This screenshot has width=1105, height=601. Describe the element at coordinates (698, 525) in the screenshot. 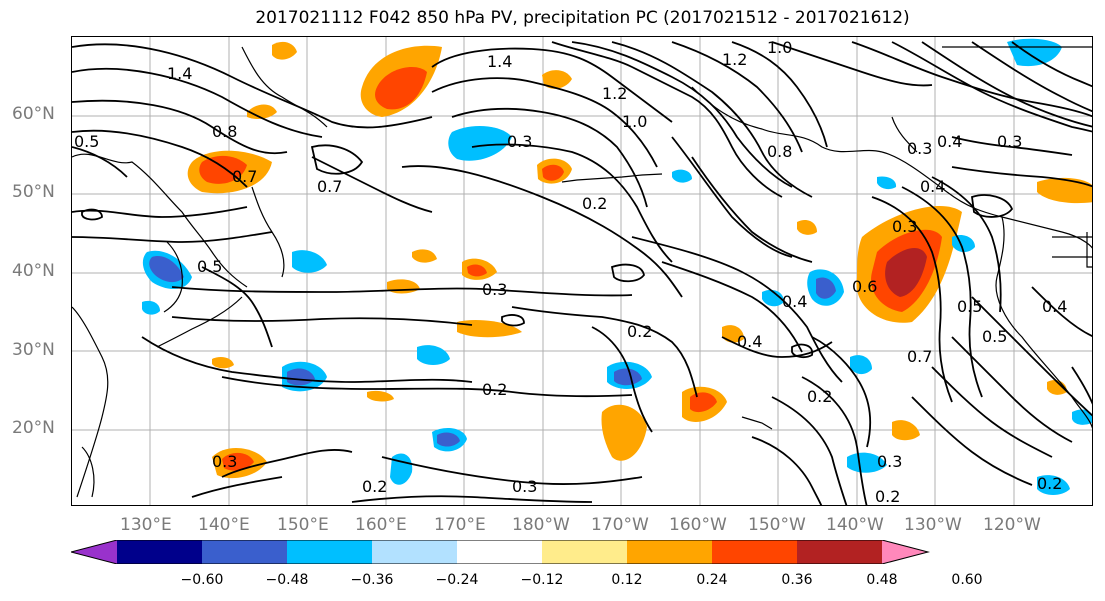

I see `lon-label-160w: 160°W` at that location.